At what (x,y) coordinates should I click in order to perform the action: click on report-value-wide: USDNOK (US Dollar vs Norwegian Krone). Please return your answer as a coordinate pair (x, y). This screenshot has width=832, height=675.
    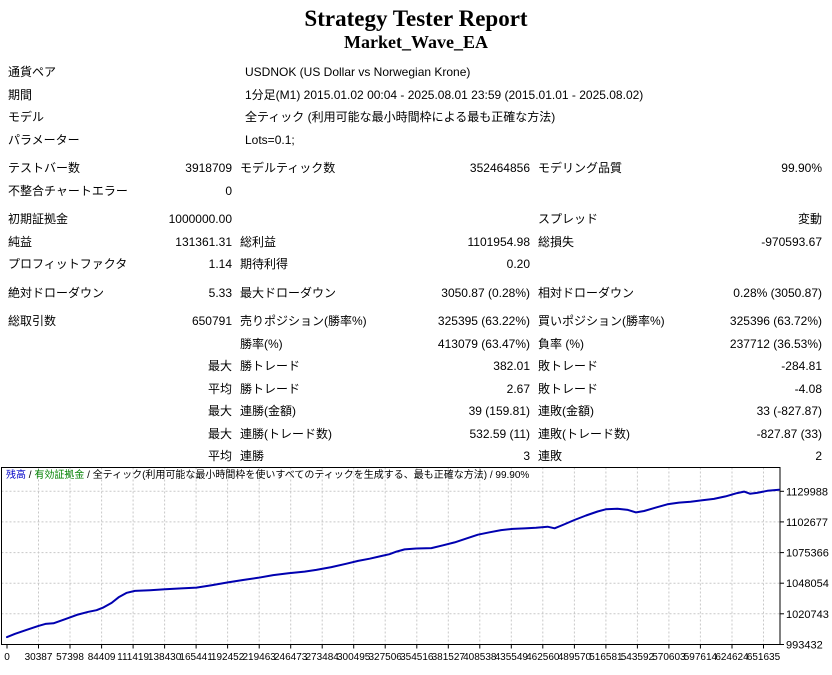
    Looking at the image, I should click on (358, 72).